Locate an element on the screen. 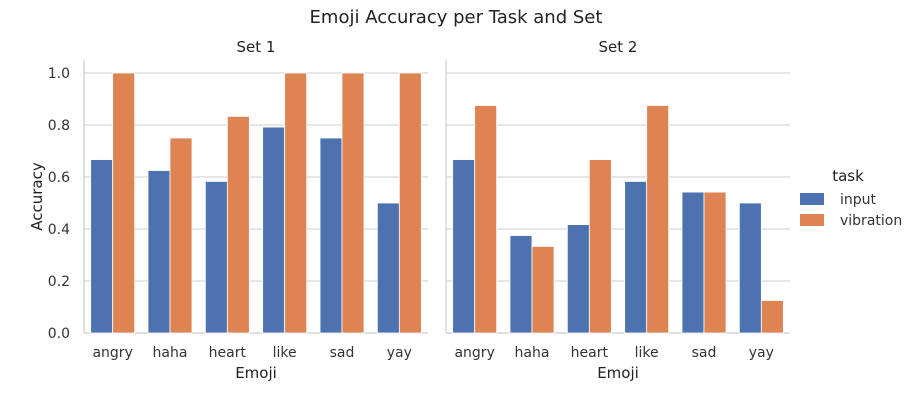 Image resolution: width=911 pixels, height=400 pixels. y-axis-label: Accuracy is located at coordinates (37, 196).